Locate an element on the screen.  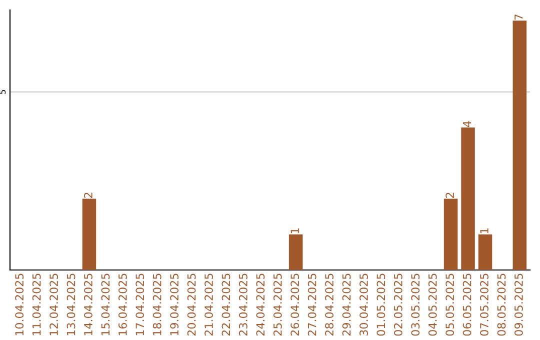
x-tick-label: 04.05.2025 is located at coordinates (432, 305).